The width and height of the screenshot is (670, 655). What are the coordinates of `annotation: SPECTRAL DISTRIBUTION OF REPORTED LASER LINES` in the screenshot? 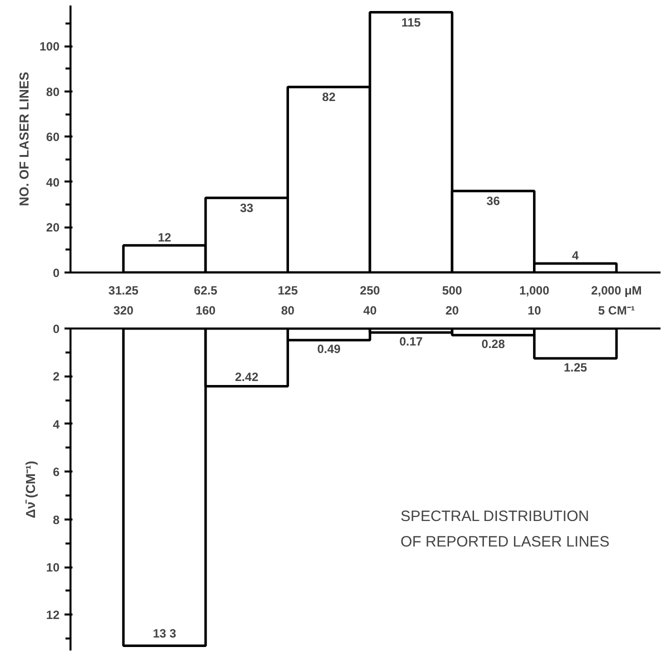 It's located at (505, 529).